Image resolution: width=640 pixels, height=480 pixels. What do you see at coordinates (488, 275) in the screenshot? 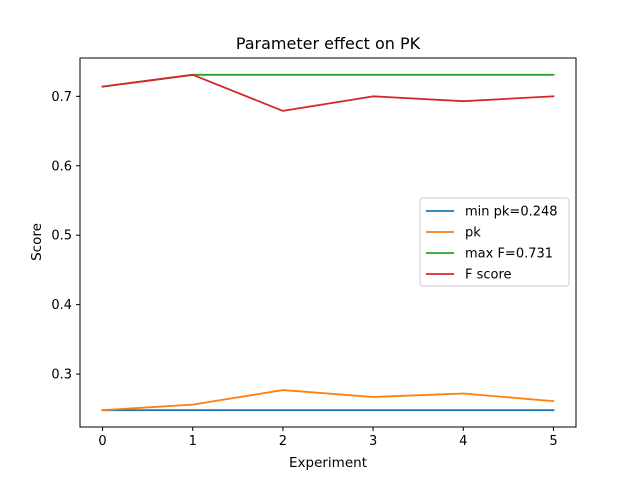
I see `legend-label: F score` at bounding box center [488, 275].